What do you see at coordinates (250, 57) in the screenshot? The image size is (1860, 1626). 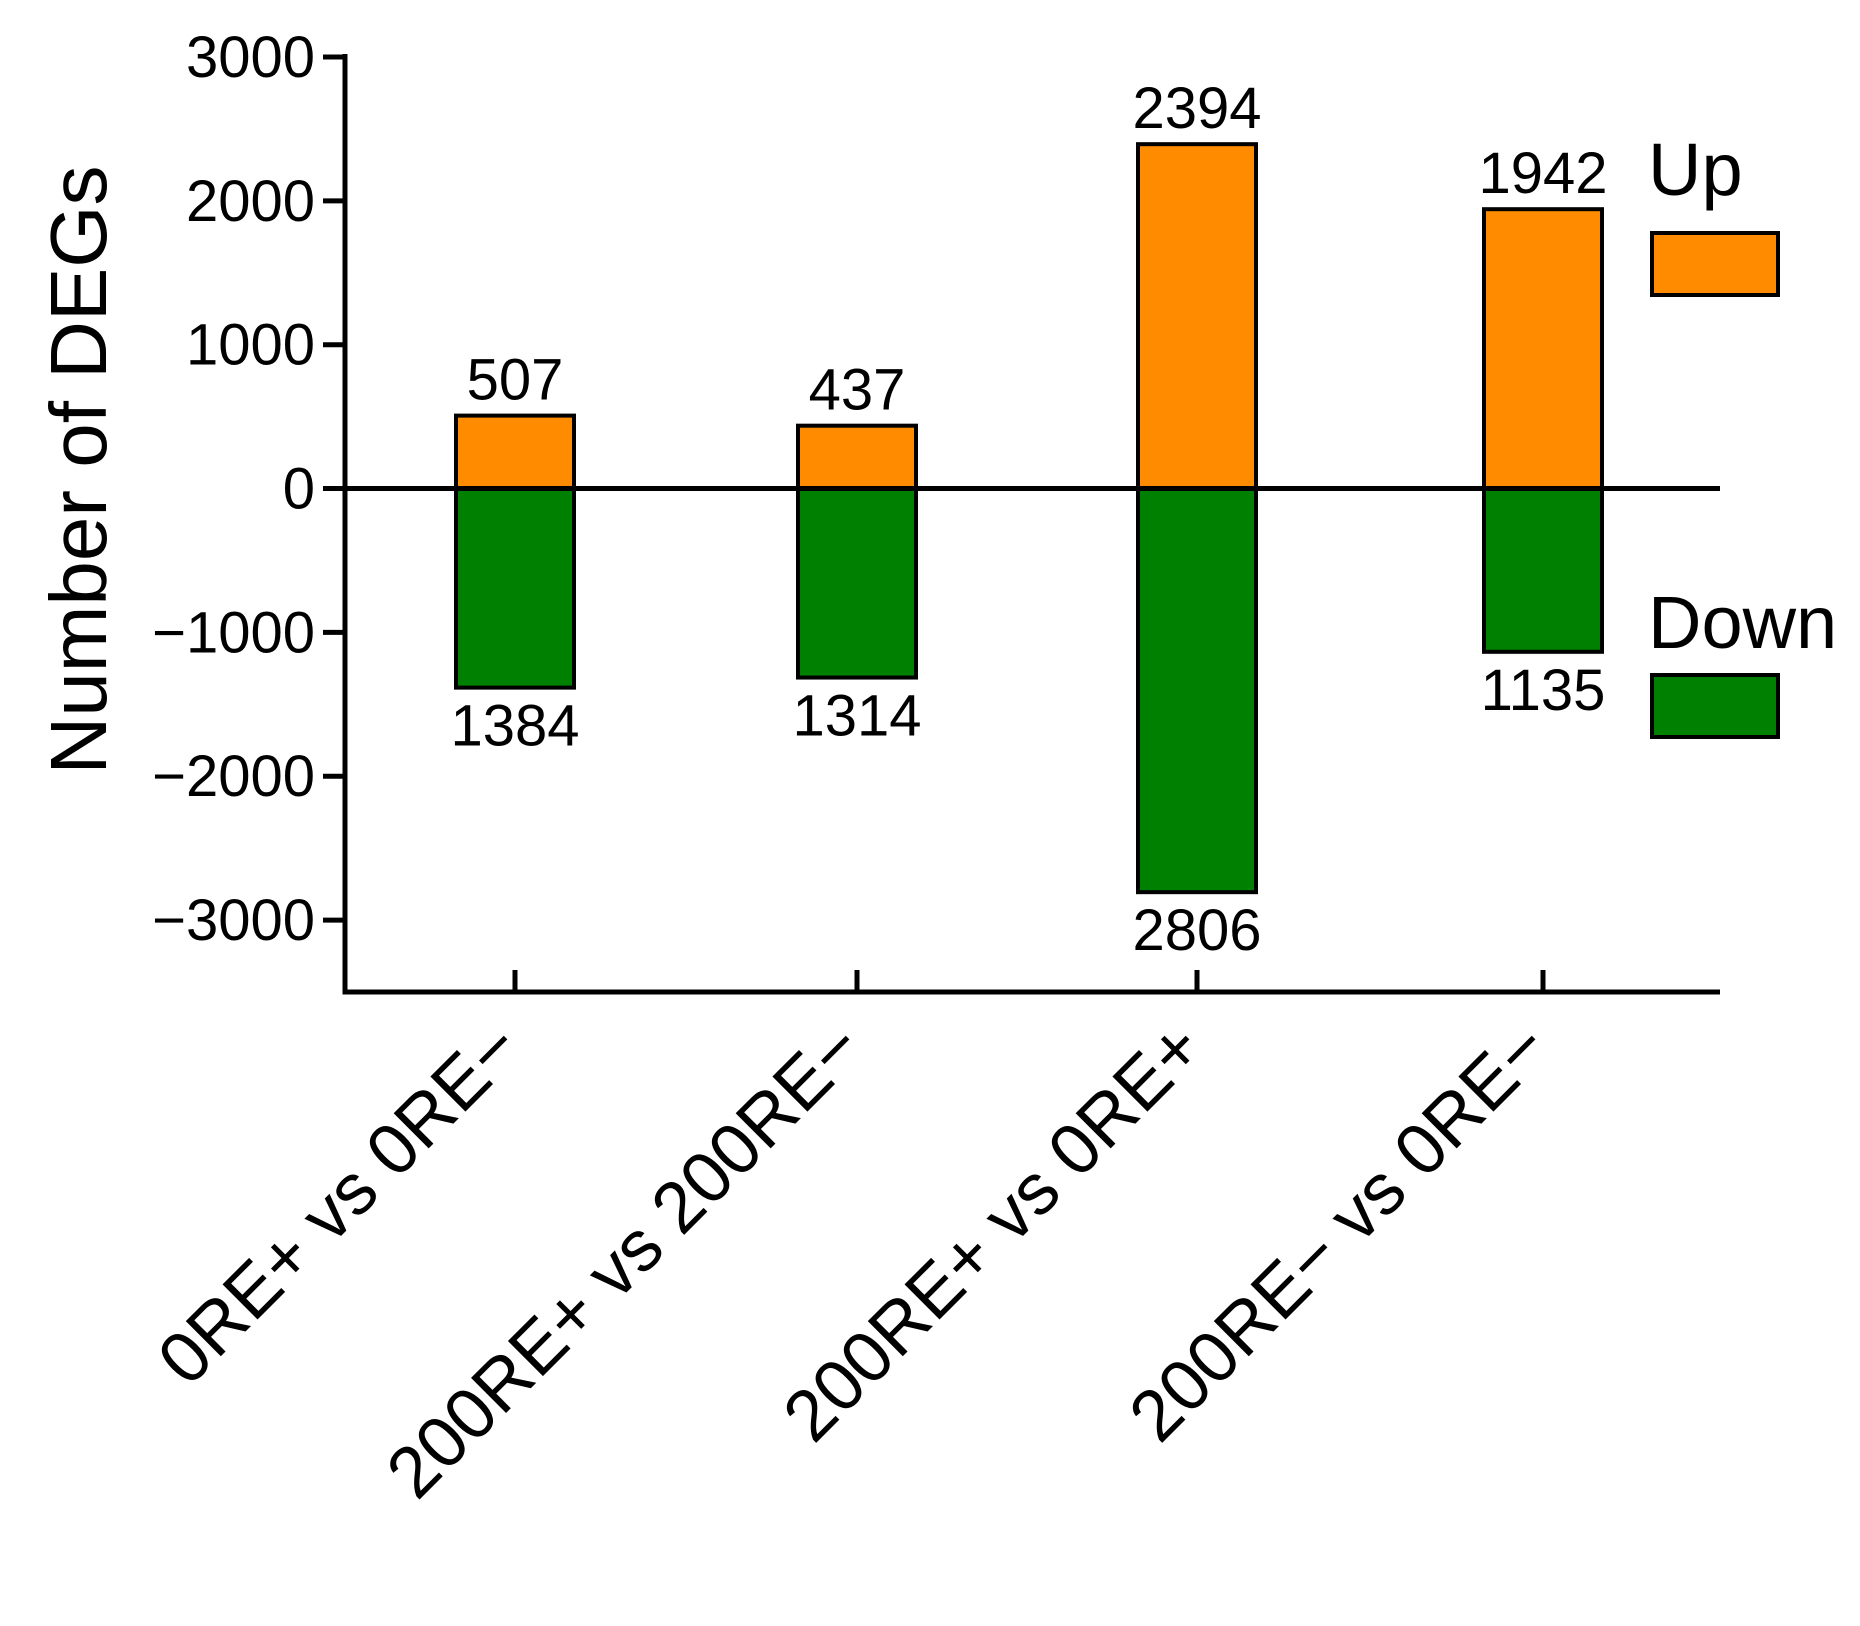 I see `y-tick-label: 3000` at bounding box center [250, 57].